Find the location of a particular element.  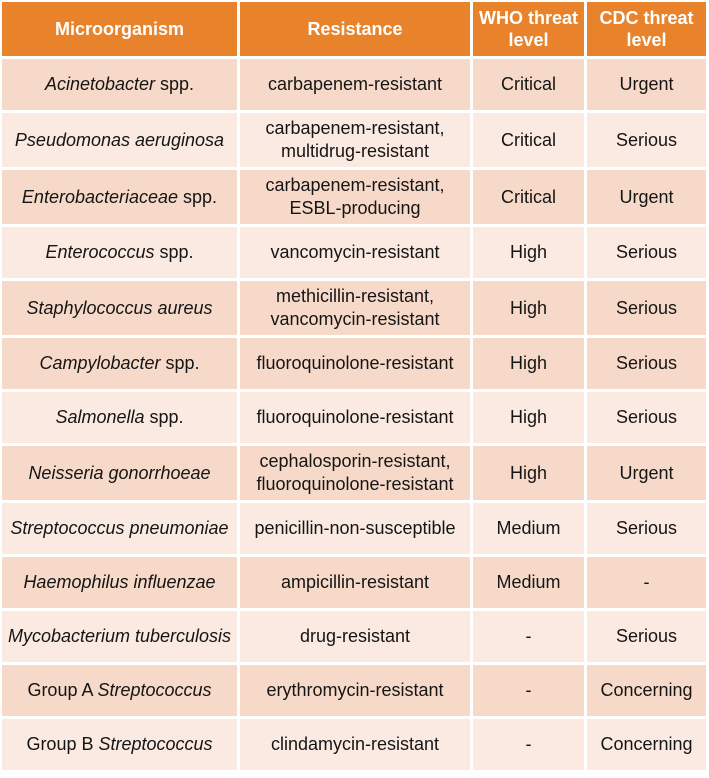

cell-microorganism: Acinetobacter spp. is located at coordinates (119, 84).